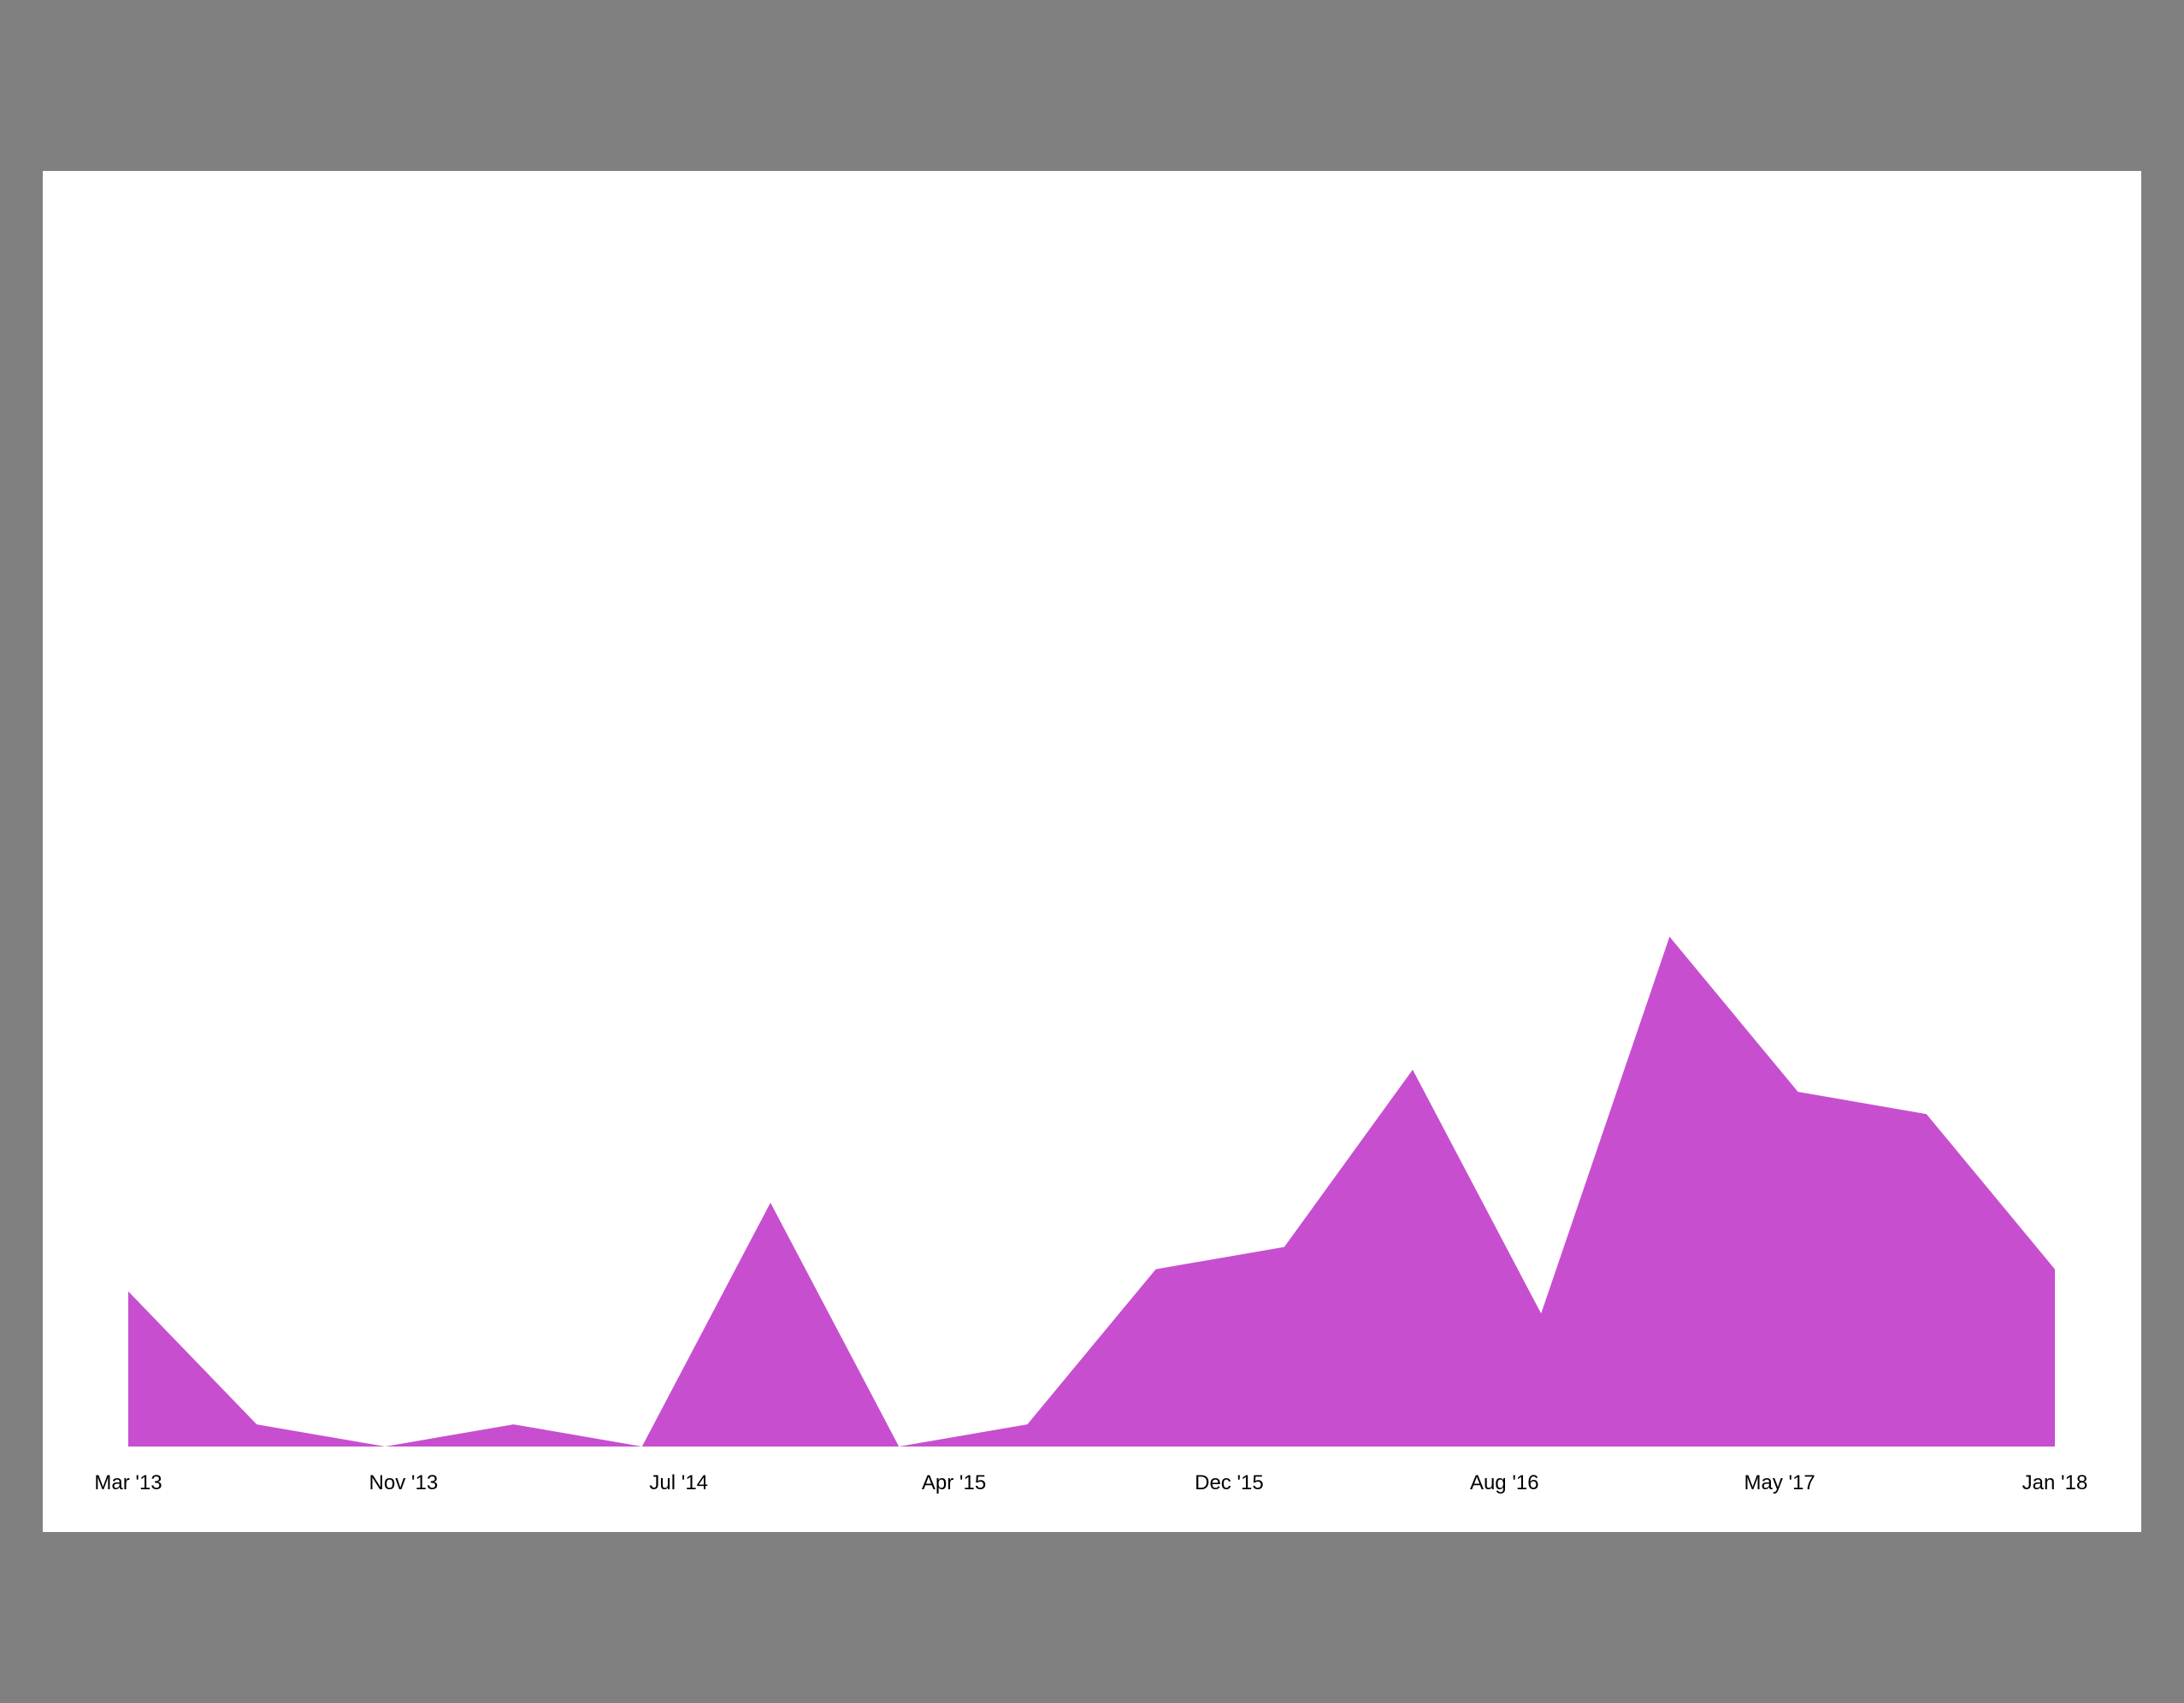  I want to click on x-tick-label: Jul '14, so click(678, 1482).